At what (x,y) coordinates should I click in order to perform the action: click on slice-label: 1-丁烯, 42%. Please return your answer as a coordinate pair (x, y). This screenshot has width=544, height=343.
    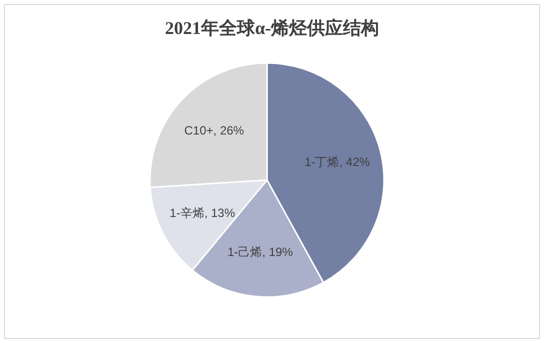
    Looking at the image, I should click on (337, 161).